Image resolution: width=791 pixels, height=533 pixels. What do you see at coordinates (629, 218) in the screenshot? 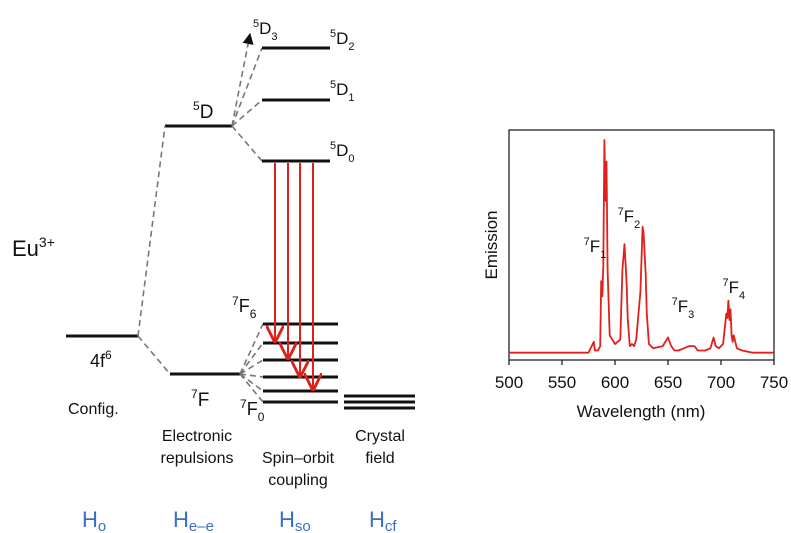
I see `peak-label: 7F2` at bounding box center [629, 218].